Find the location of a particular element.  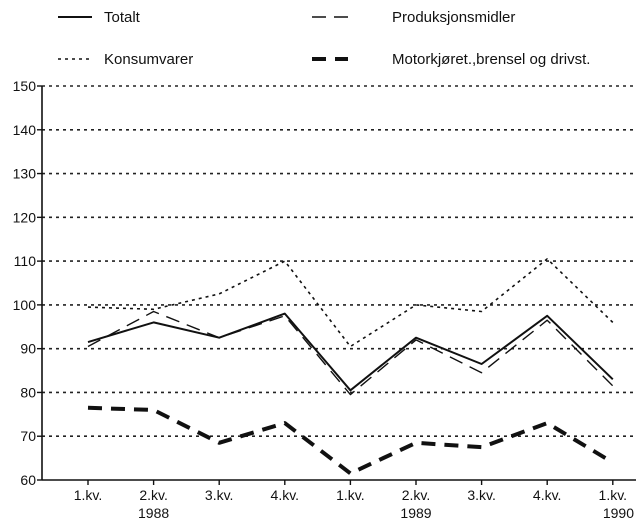

y-tick-label: 150 is located at coordinates (25, 86).